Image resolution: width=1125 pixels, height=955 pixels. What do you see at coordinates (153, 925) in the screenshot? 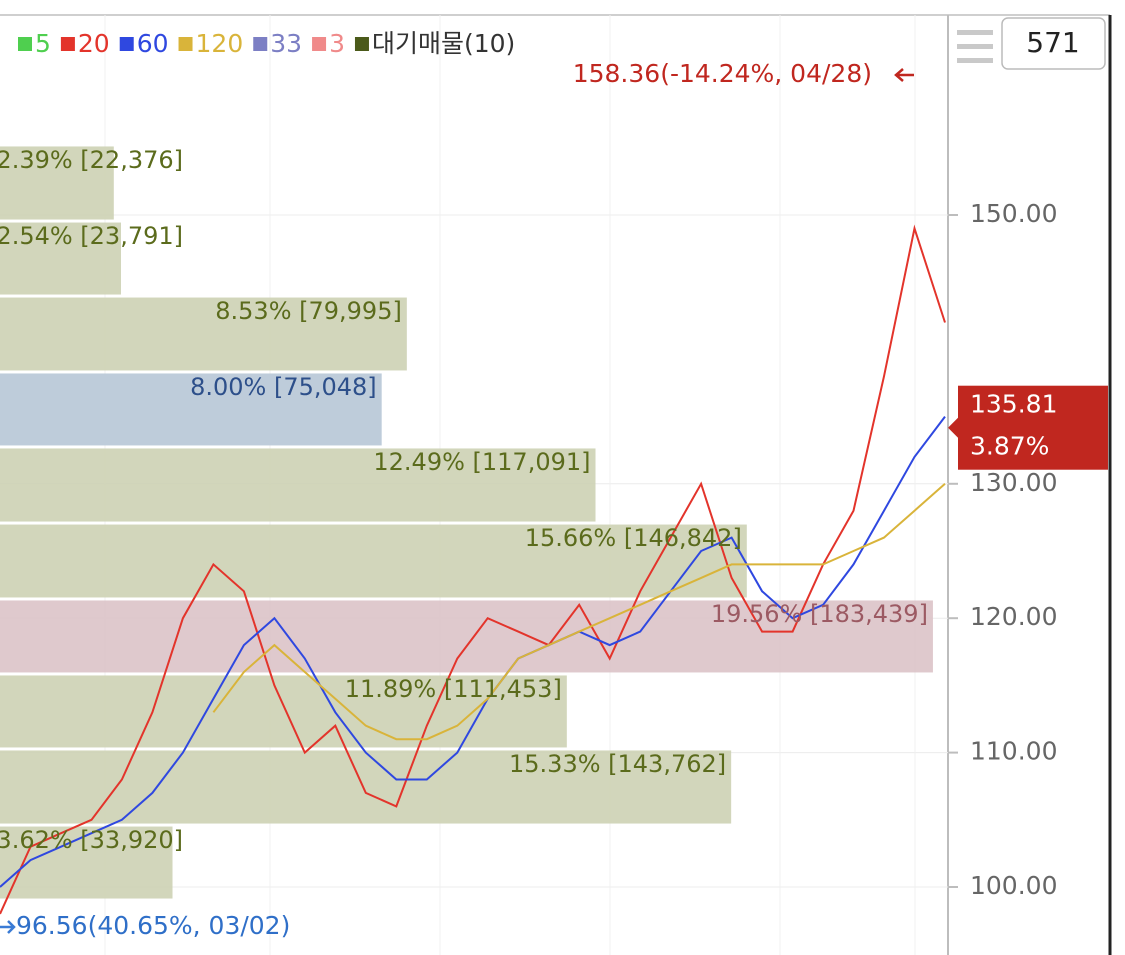
I see `low-annotation: 96.56(40.65%, 03/02)` at bounding box center [153, 925].